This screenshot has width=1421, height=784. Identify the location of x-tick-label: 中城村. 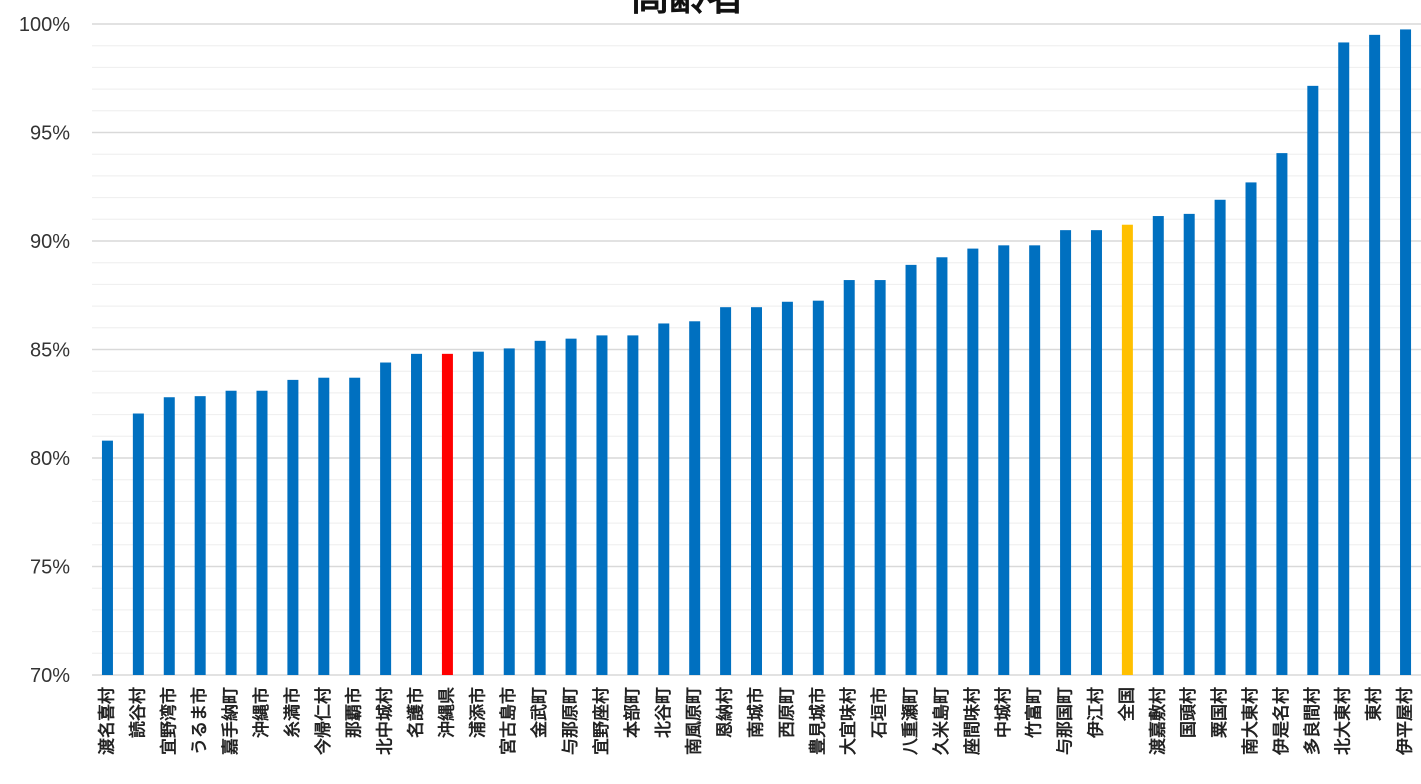
(1003, 712).